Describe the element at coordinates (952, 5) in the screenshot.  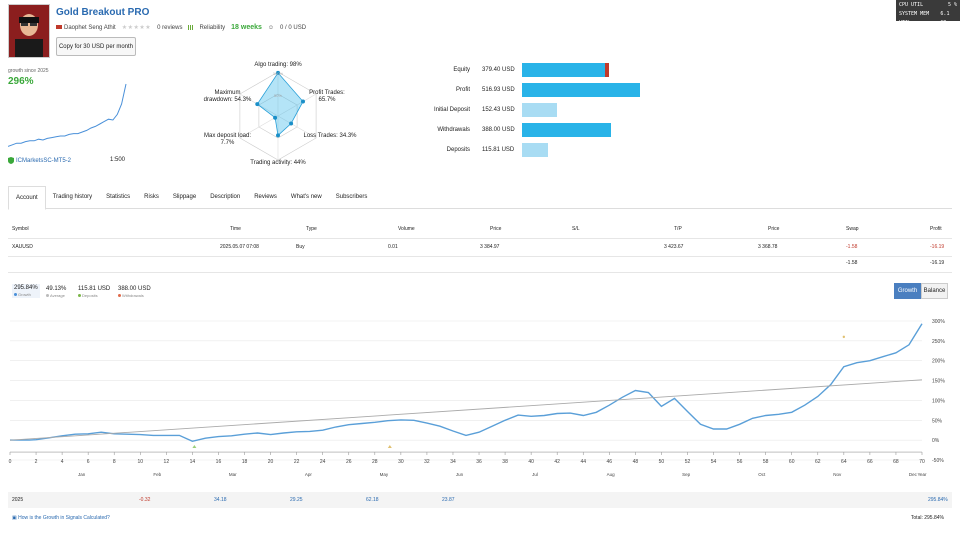
I see `cpu-value: 5 %` at that location.